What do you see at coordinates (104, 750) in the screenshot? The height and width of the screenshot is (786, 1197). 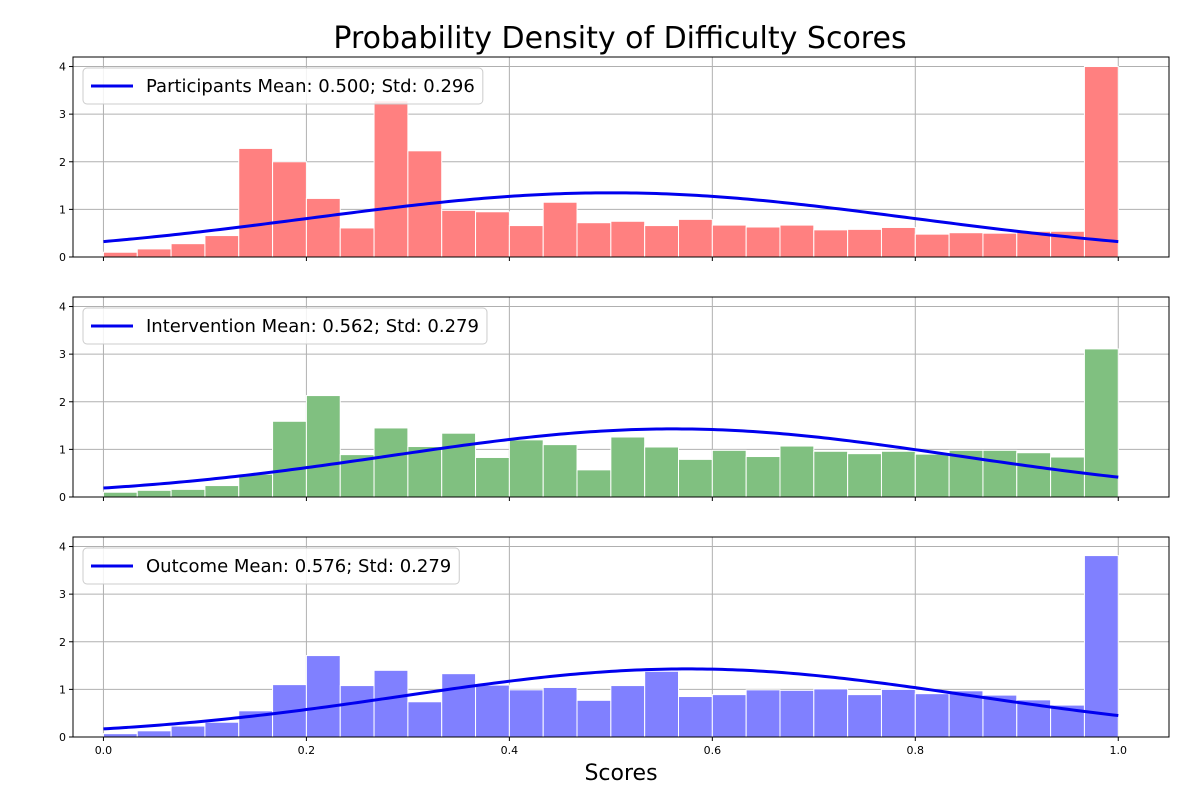 I see `x-tick-label: 0.0` at bounding box center [104, 750].